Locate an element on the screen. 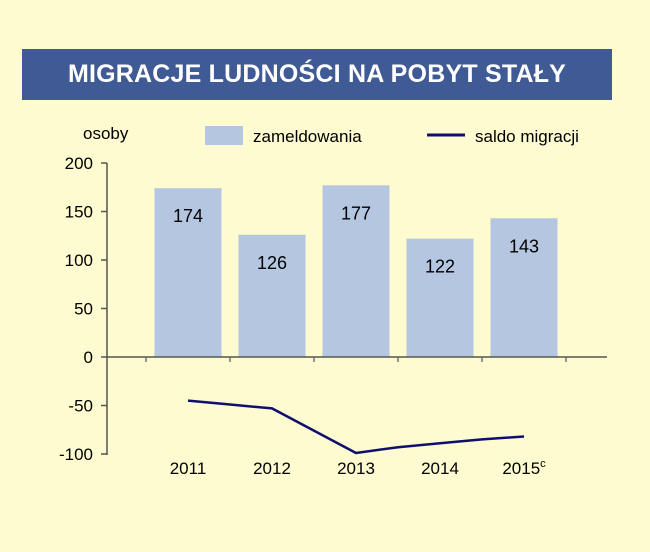 The image size is (650, 552). x-tick-label: 2011 is located at coordinates (188, 468).